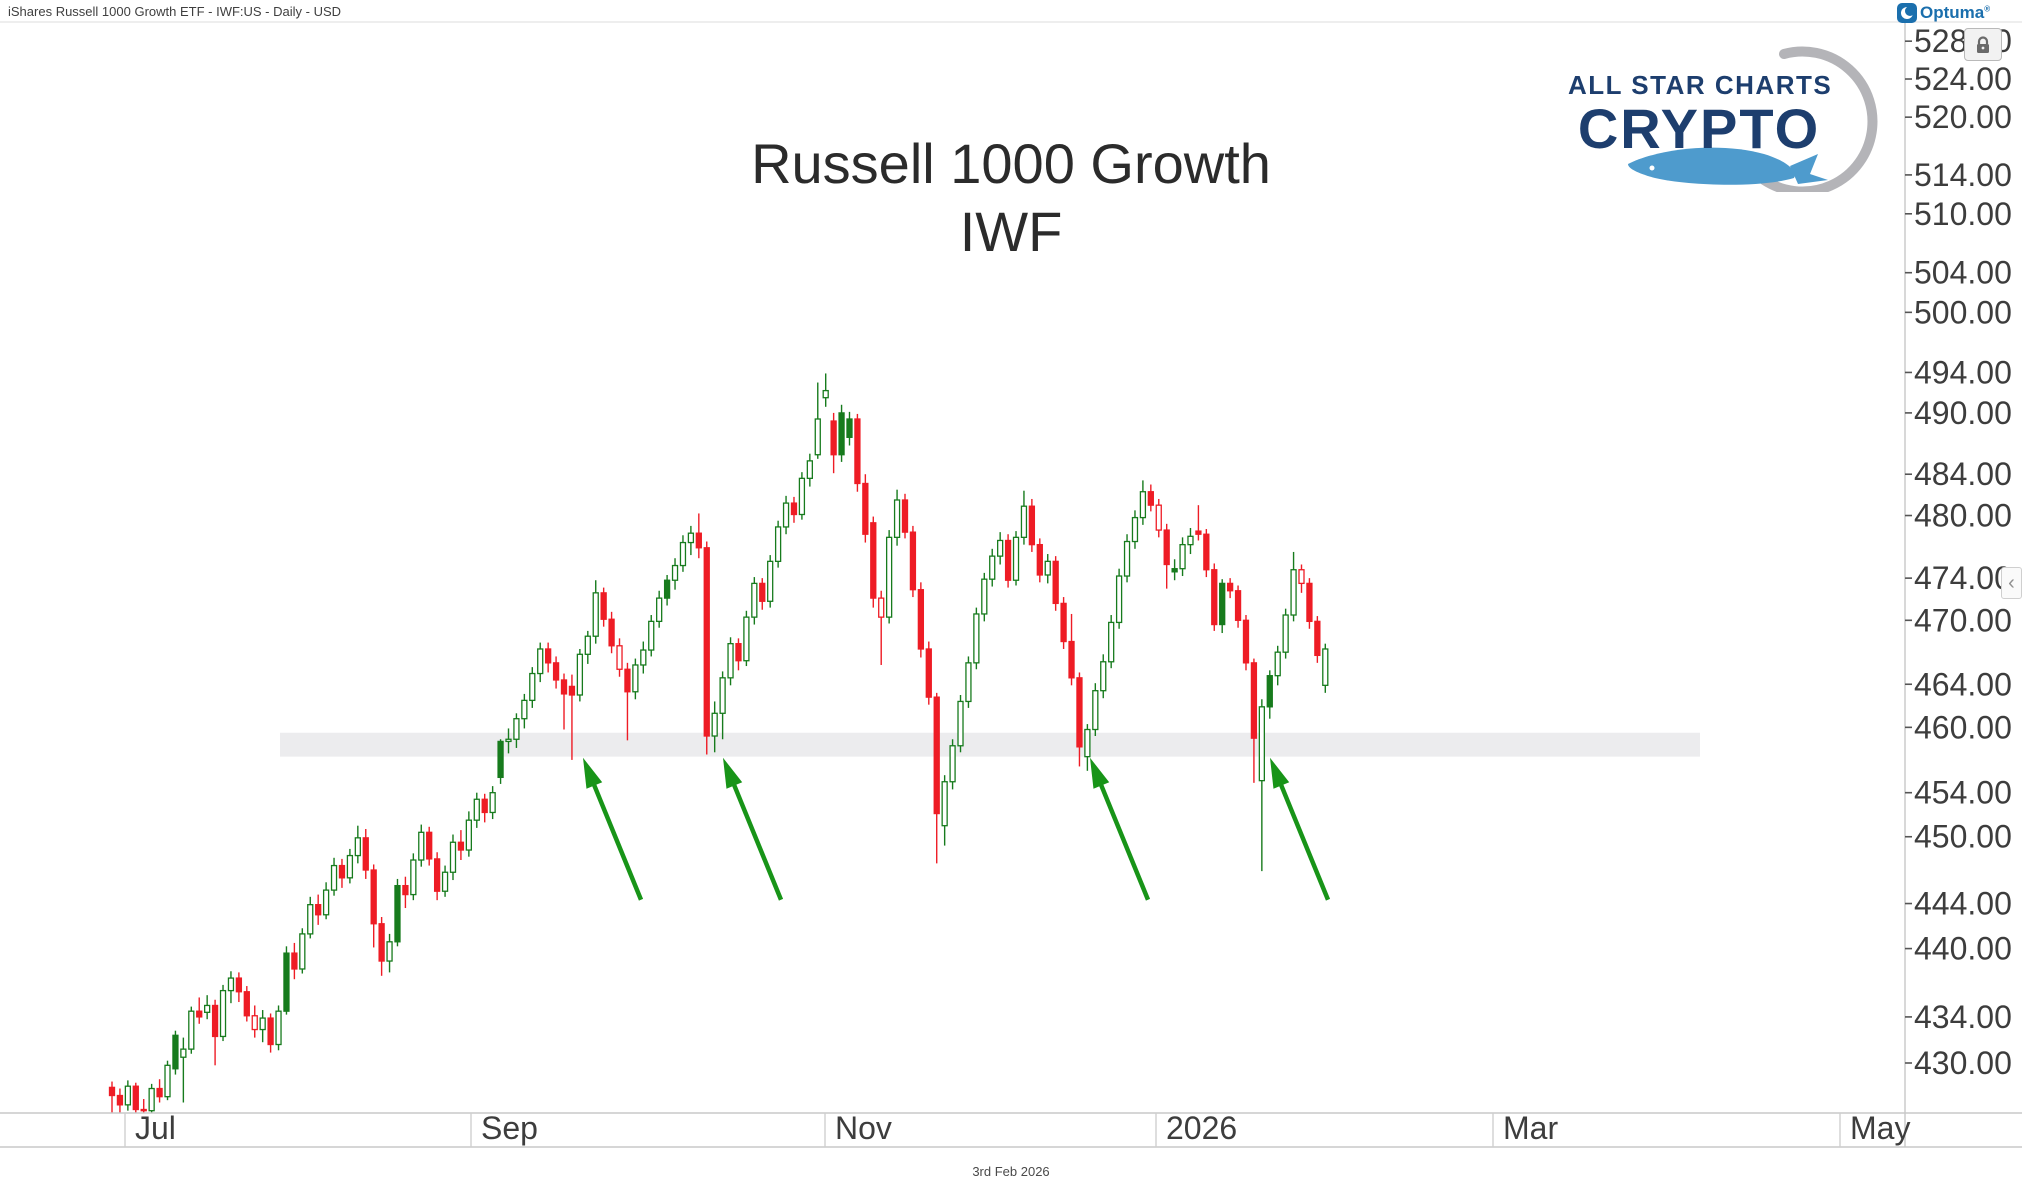 This screenshot has height=1190, width=2022. I want to click on y-axis-price-label: 490.00, so click(1963, 413).